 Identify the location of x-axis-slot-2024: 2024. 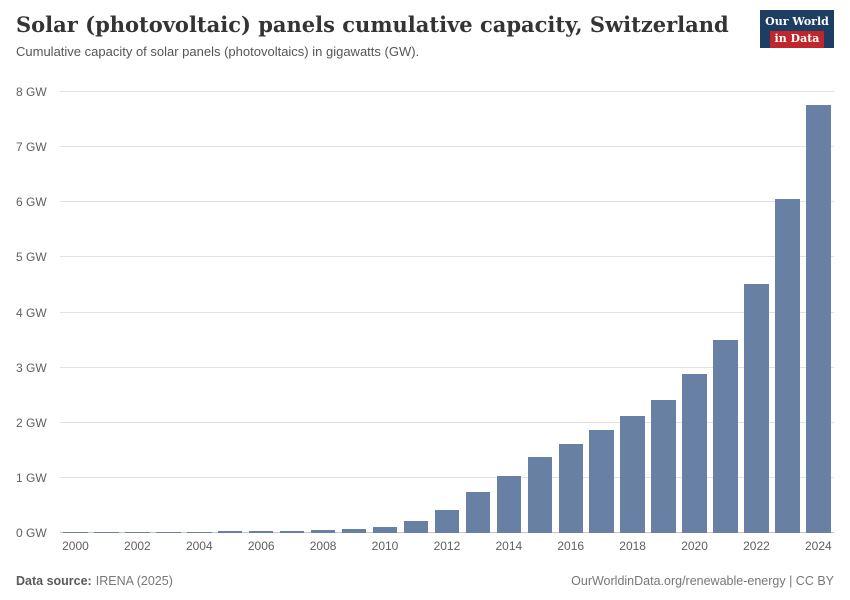
(818, 546).